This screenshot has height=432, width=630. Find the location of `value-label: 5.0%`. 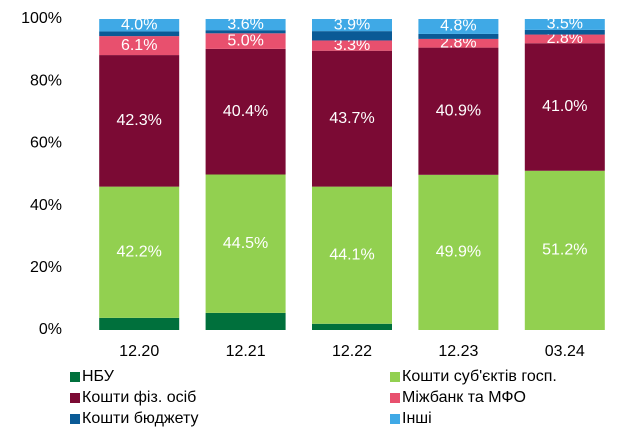

value-label: 5.0% is located at coordinates (245, 40).